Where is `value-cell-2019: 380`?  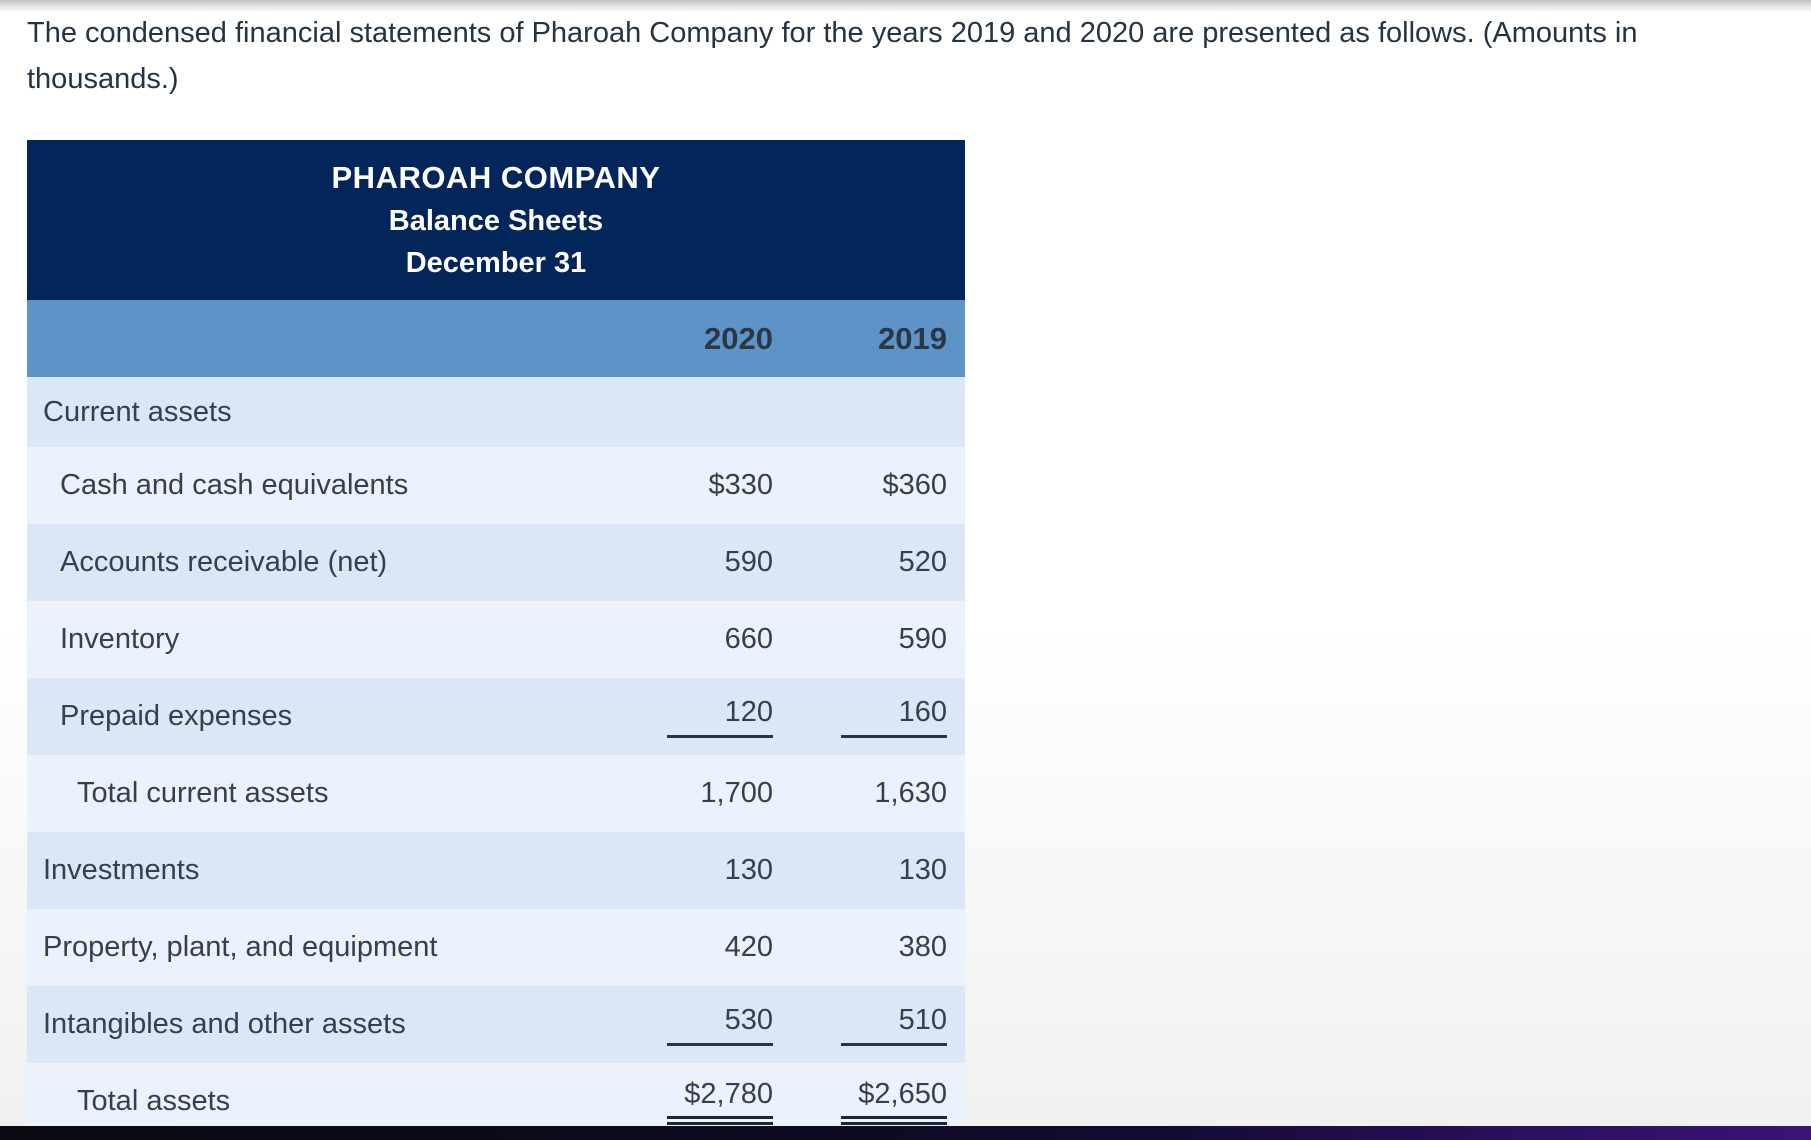
value-cell-2019: 380 is located at coordinates (878, 947).